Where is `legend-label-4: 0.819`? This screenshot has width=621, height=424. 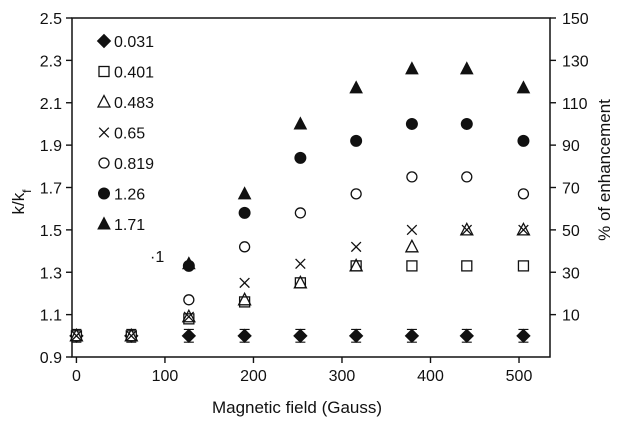 legend-label-4: 0.819 is located at coordinates (134, 164).